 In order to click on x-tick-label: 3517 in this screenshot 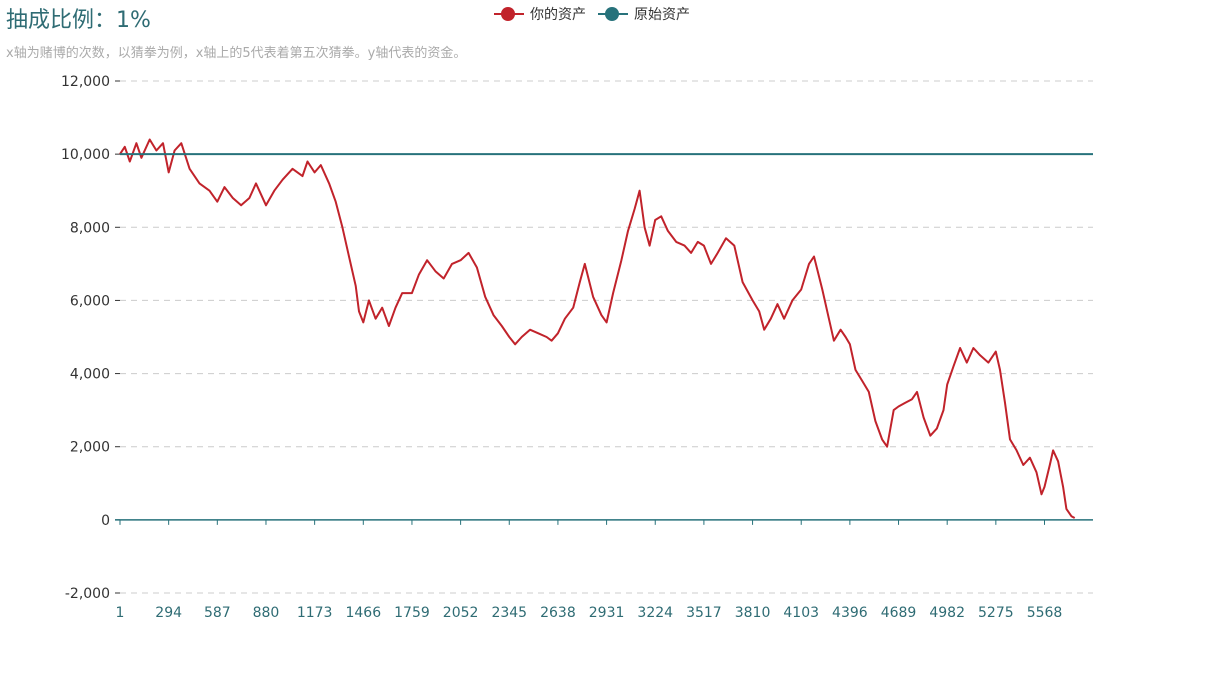, I will do `click(704, 613)`.